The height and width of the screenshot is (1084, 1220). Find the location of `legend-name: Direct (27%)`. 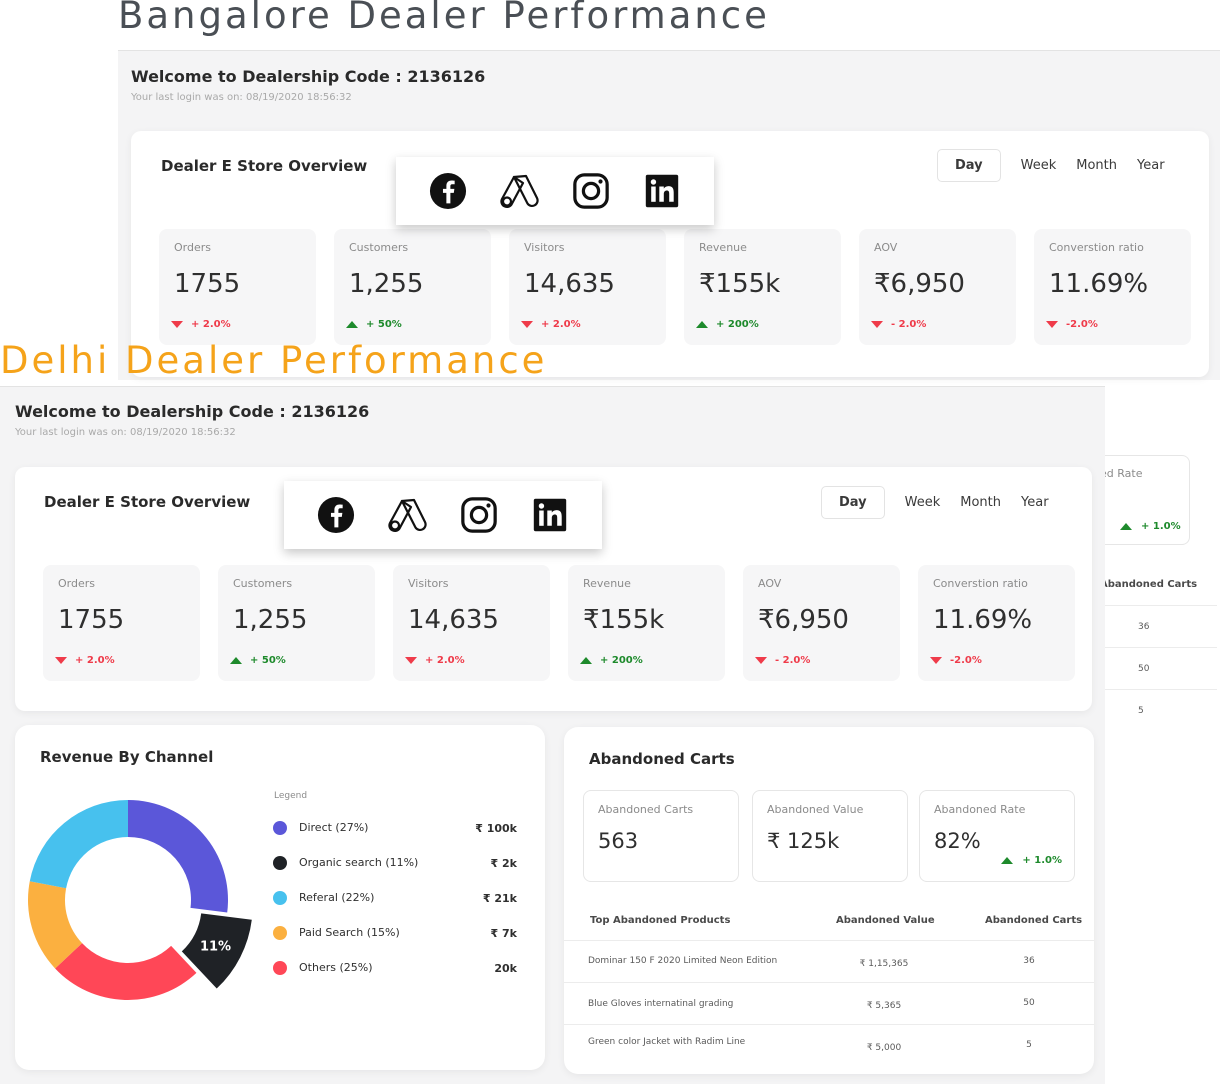

legend-name: Direct (27%) is located at coordinates (334, 827).